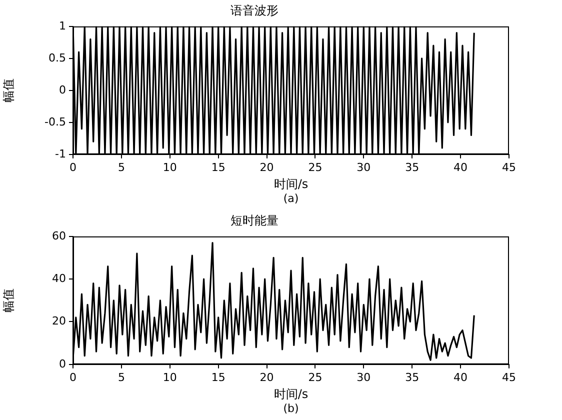 This screenshot has width=562, height=420. What do you see at coordinates (291, 409) in the screenshot?
I see `text: (b)` at bounding box center [291, 409].